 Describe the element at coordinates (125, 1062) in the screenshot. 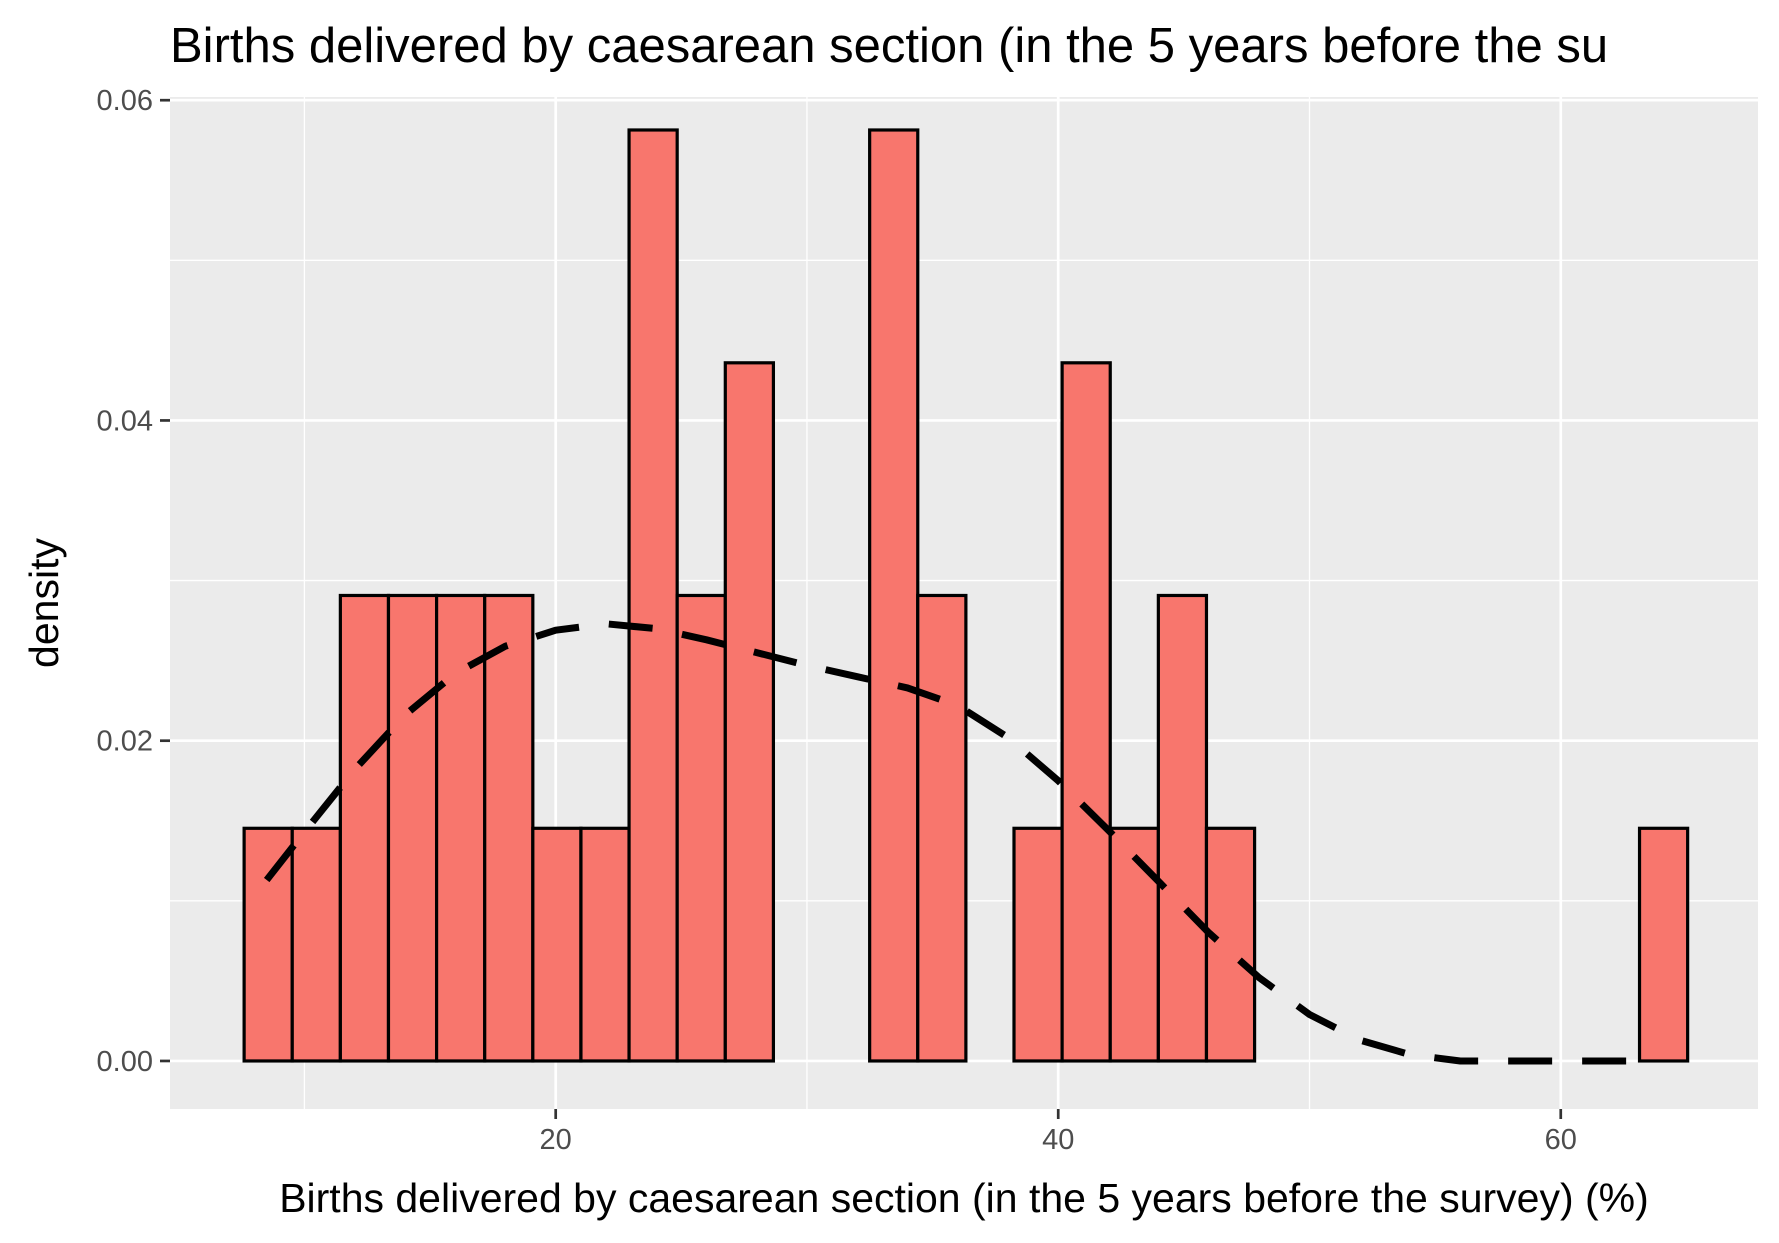

I see `y-tick-label: 0.00` at that location.